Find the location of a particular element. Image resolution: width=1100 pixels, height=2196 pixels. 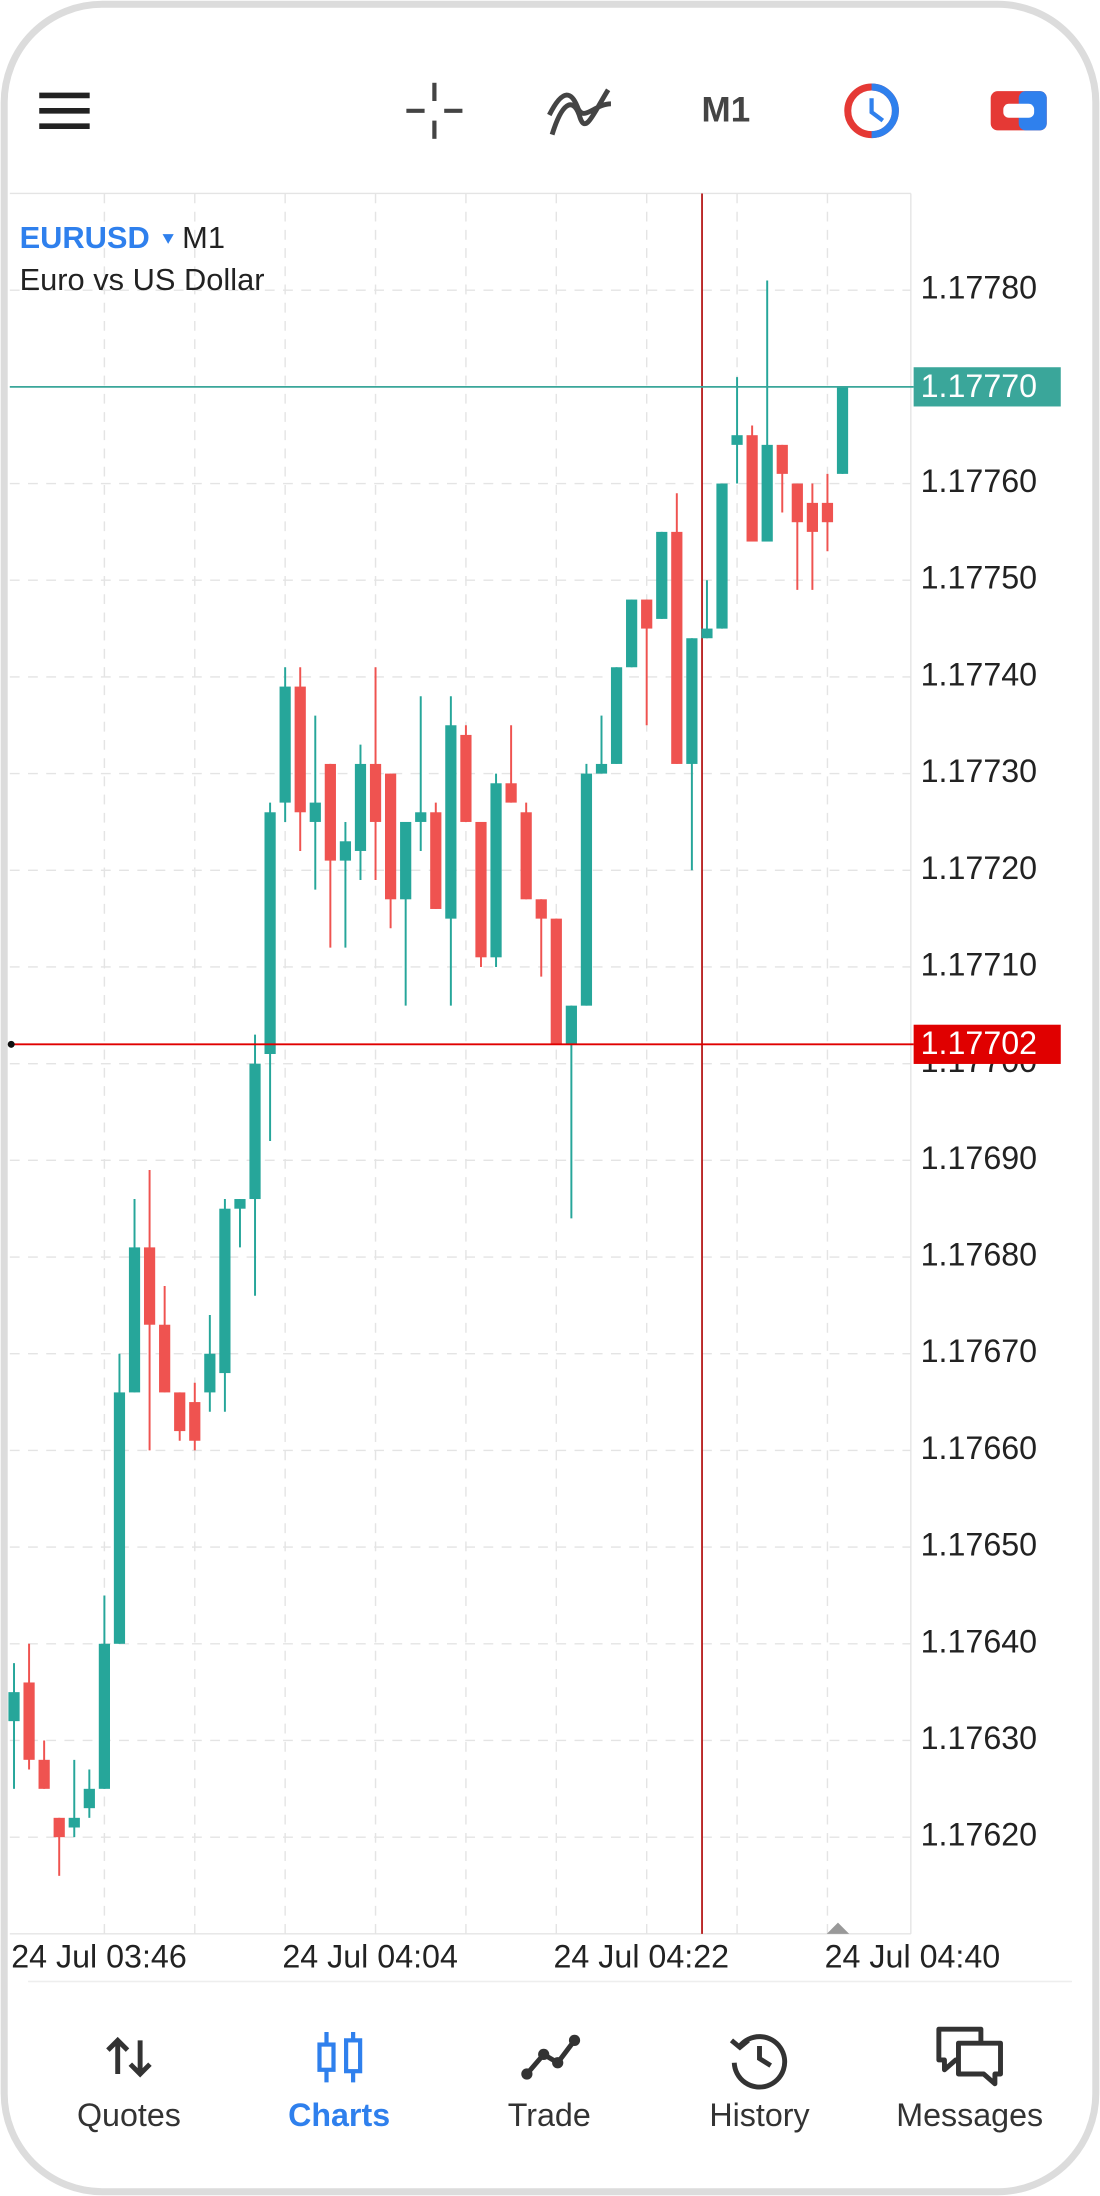

one-click-button is located at coordinates (871, 111).